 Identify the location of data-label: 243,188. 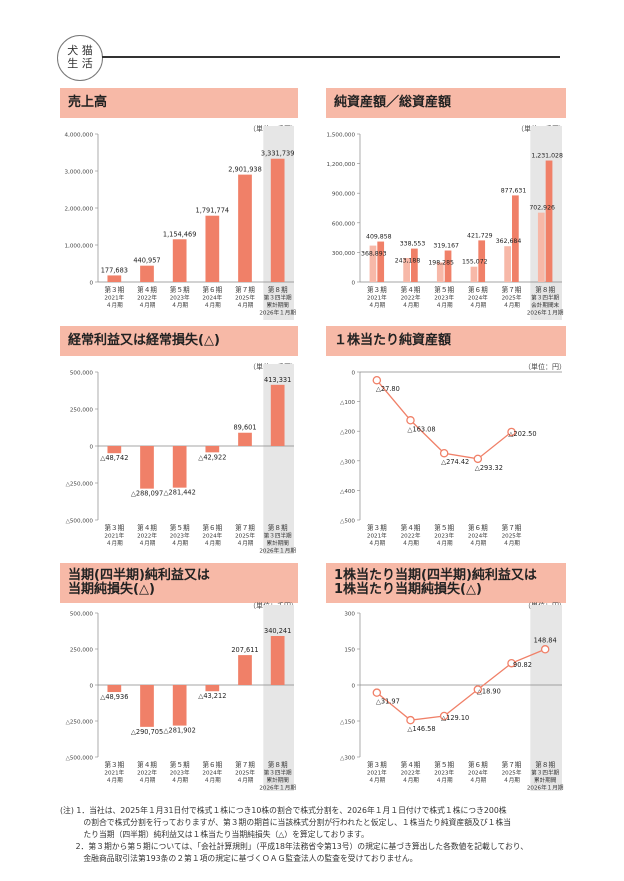
(408, 261).